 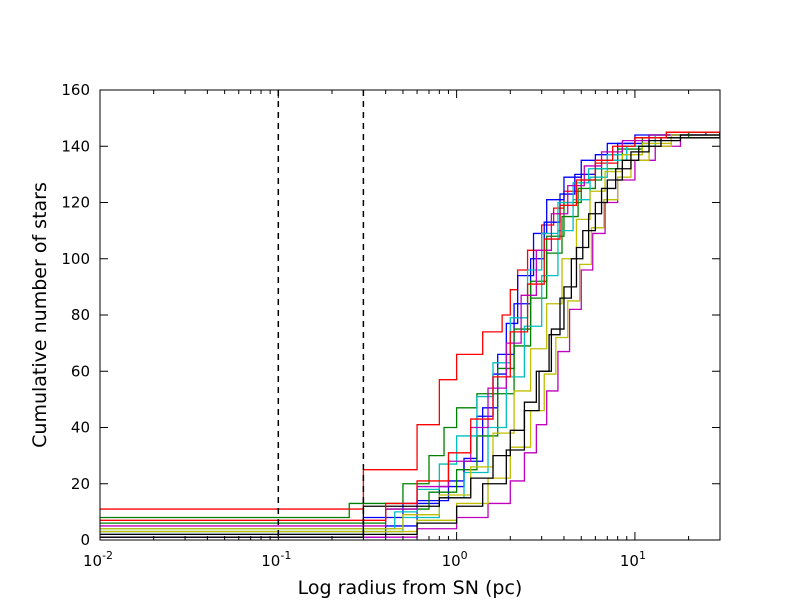 What do you see at coordinates (80, 315) in the screenshot?
I see `y-tick-label: 80` at bounding box center [80, 315].